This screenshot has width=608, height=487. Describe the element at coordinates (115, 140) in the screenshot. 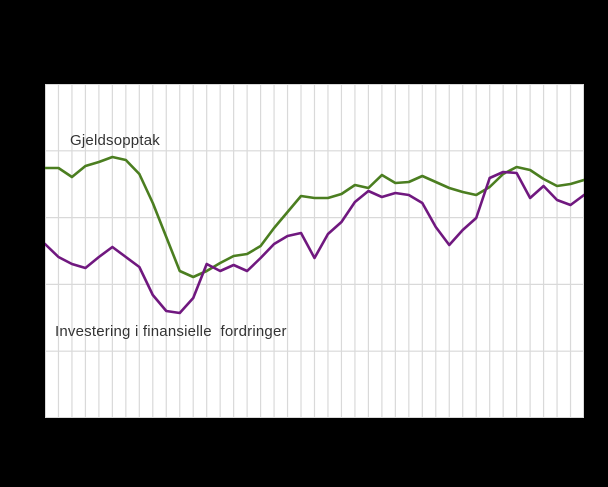

I see `gjeldsopptak-series-label: Gjeldsopptak` at that location.